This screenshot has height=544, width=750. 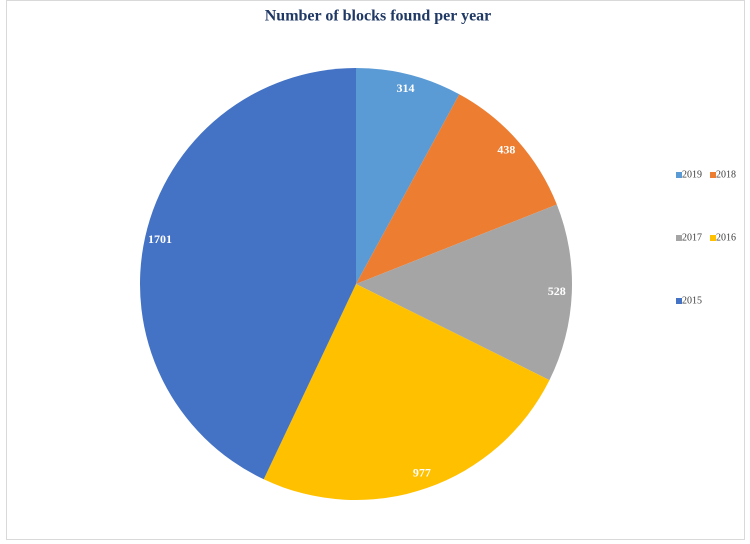 What do you see at coordinates (692, 237) in the screenshot?
I see `legend-label: 2017` at bounding box center [692, 237].